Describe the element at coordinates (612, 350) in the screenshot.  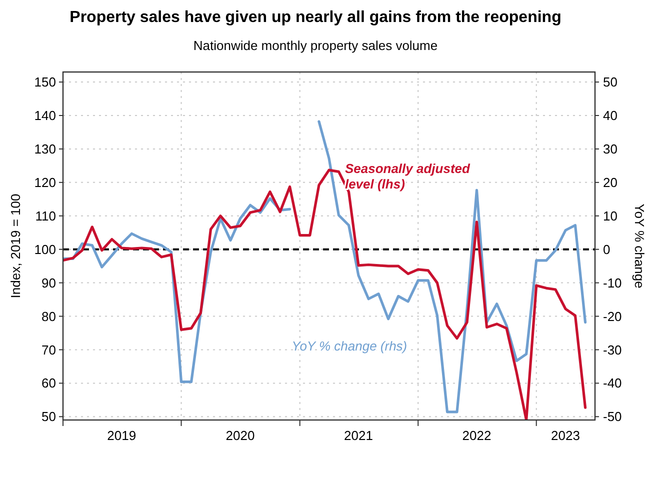
I see `y2-tick-label: -30` at that location.